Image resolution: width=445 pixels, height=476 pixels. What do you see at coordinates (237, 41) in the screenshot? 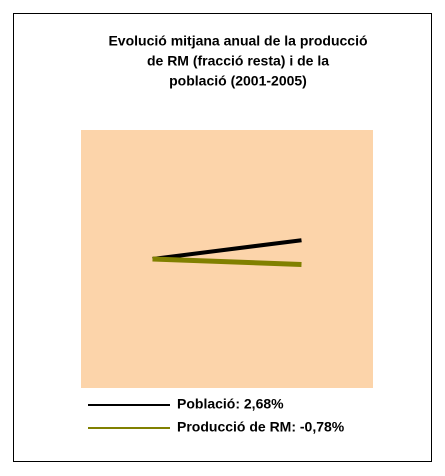
I see `chart-title: Evolució mitjana anual de la producció` at bounding box center [237, 41].